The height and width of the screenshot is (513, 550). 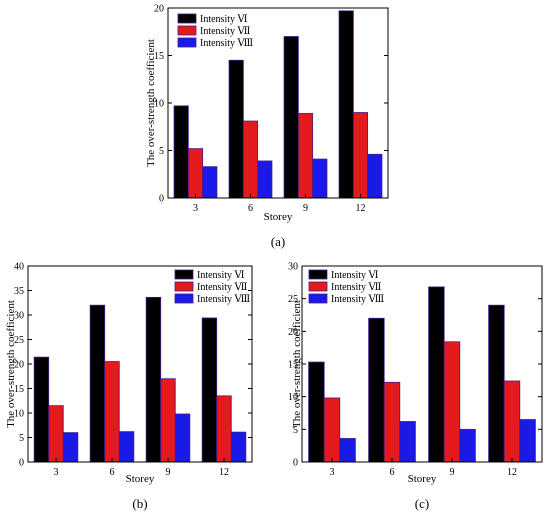 I want to click on y-tick-label-b: 5, so click(x=21, y=438).